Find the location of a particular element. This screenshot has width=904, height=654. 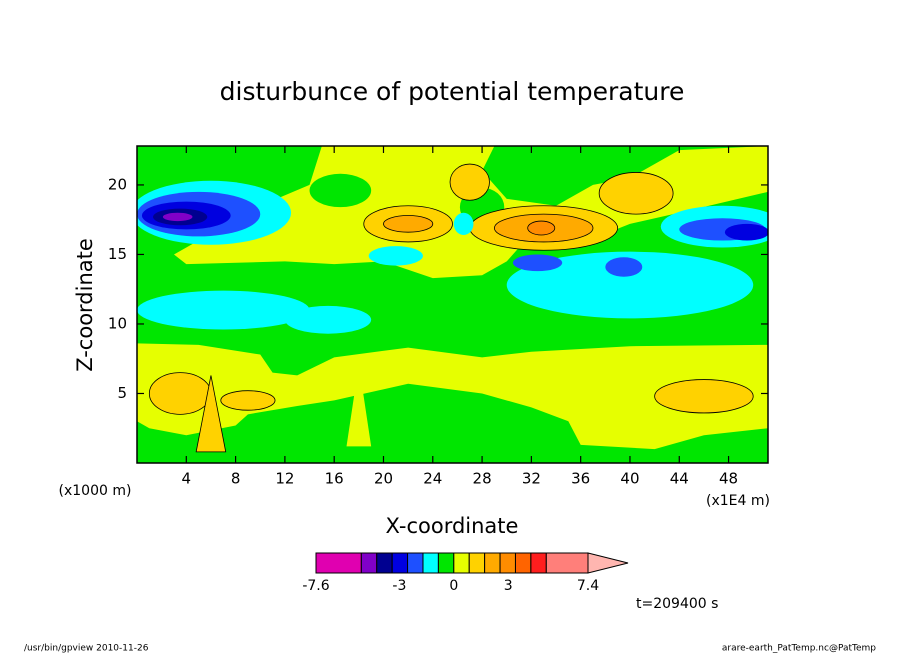

x-tick-label: 48 is located at coordinates (728, 479).